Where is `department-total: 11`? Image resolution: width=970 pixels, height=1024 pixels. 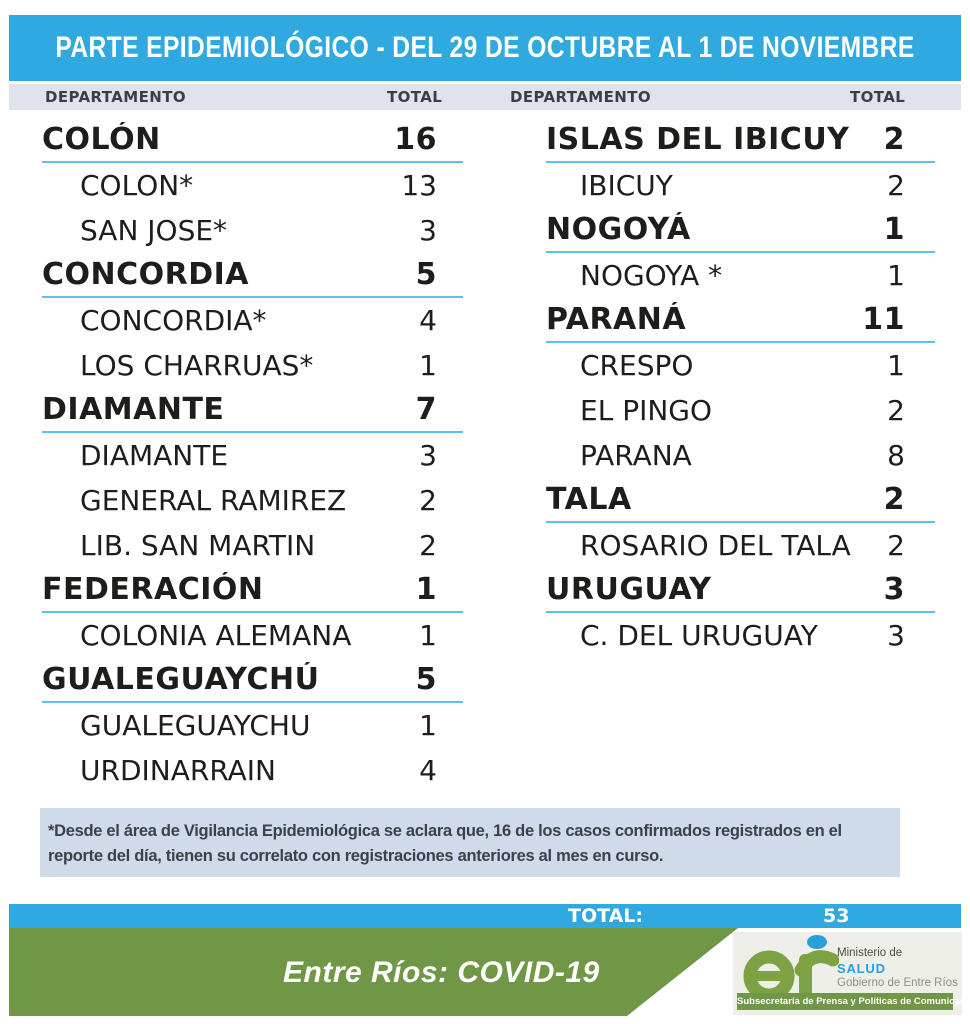
department-total: 11 is located at coordinates (883, 319).